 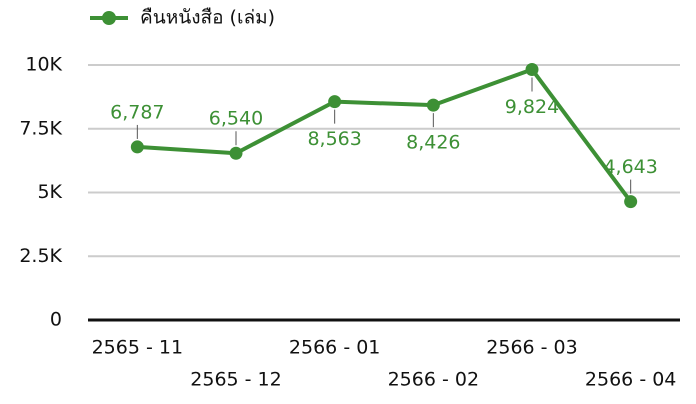 I want to click on data-label: 6,787, so click(x=137, y=112).